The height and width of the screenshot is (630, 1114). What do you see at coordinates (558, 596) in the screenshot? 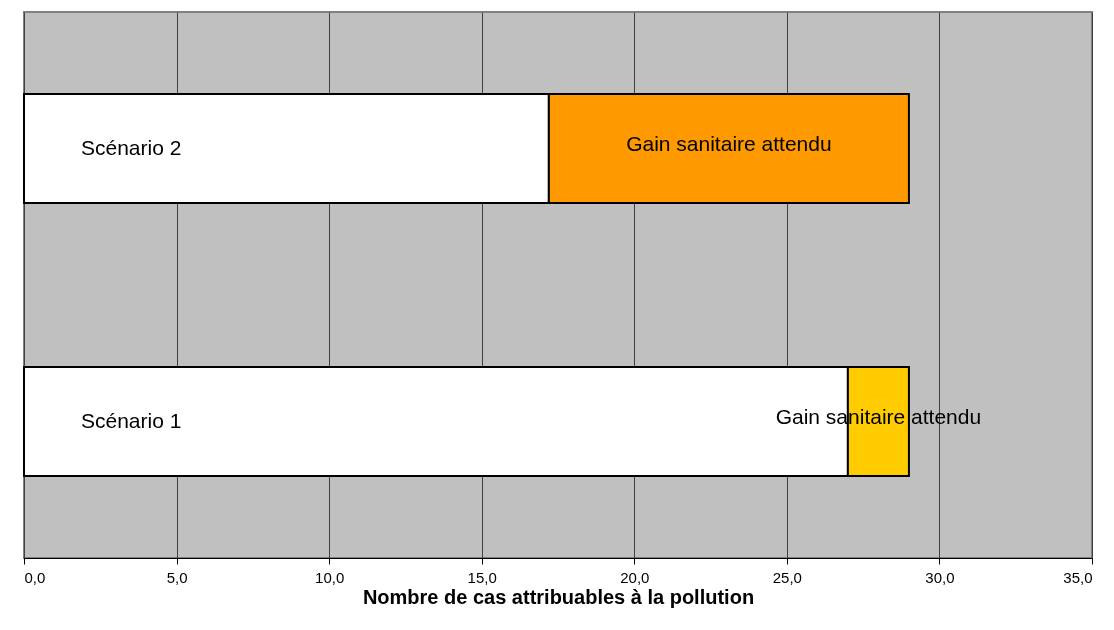
I see `x-axis-title: Nombre de cas attribuables à la pollution` at bounding box center [558, 596].